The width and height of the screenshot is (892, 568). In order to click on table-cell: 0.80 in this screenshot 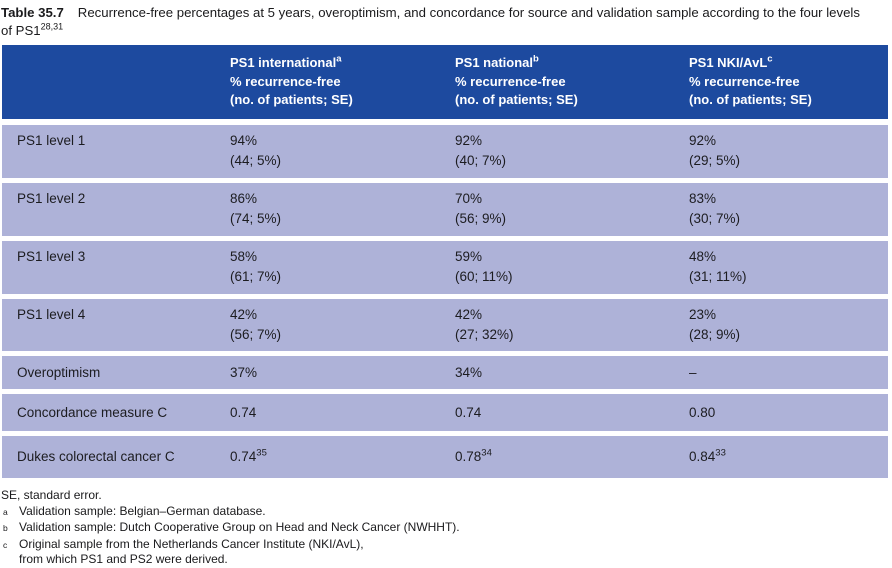, I will do `click(788, 413)`.